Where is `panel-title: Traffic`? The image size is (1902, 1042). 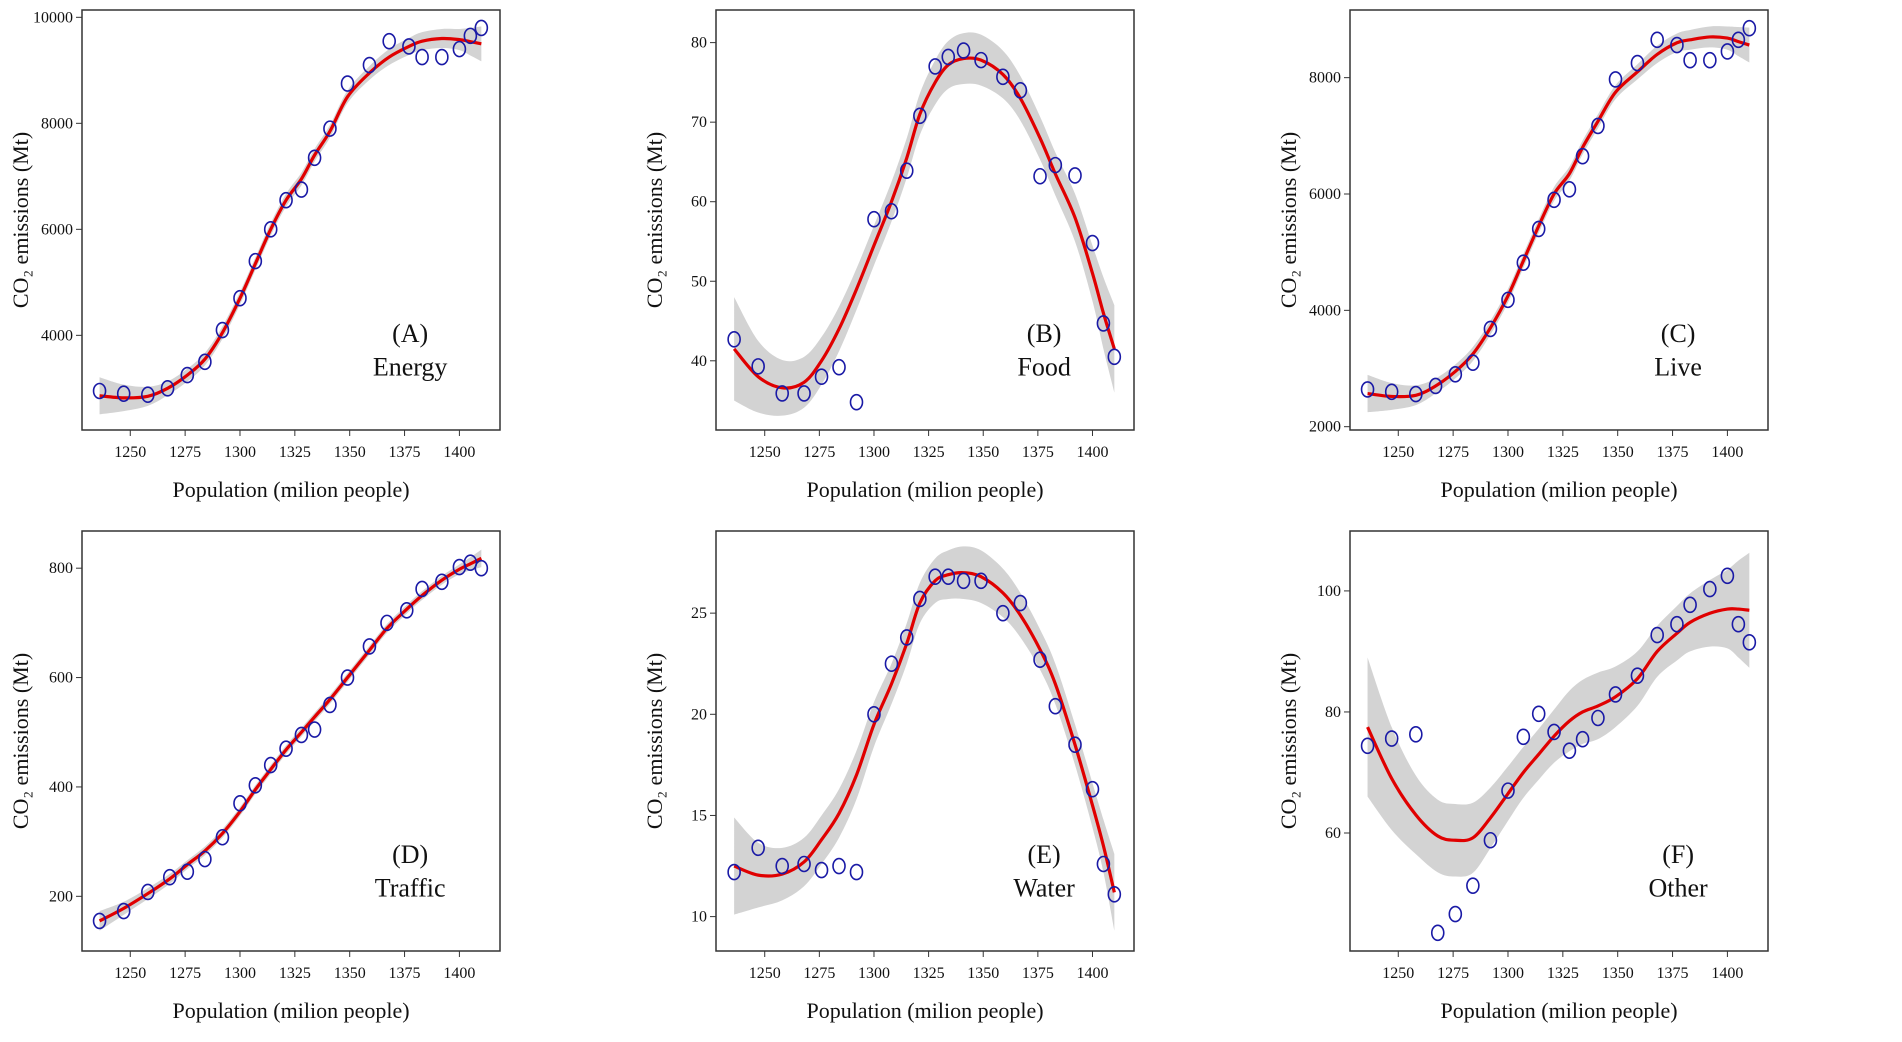 panel-title: Traffic is located at coordinates (410, 887).